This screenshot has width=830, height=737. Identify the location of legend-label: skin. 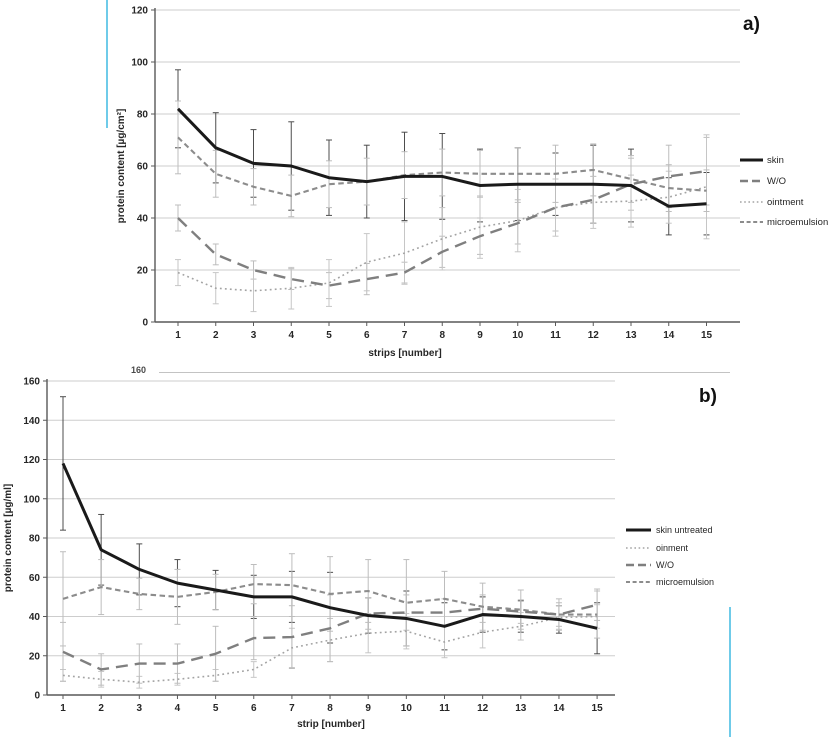
(775, 160).